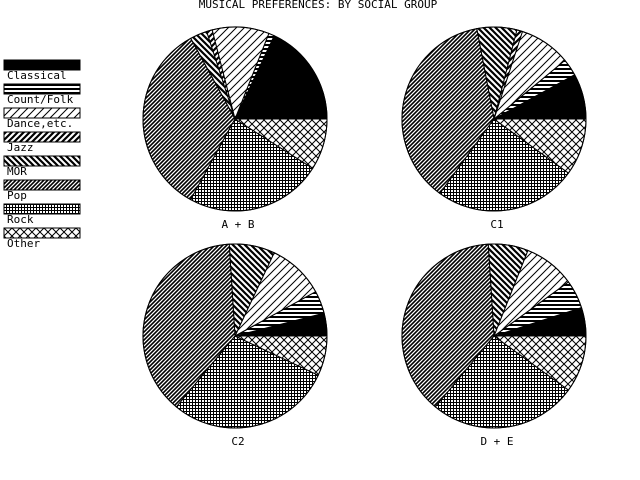  What do you see at coordinates (23, 243) in the screenshot?
I see `legend-label-other: Other` at bounding box center [23, 243].